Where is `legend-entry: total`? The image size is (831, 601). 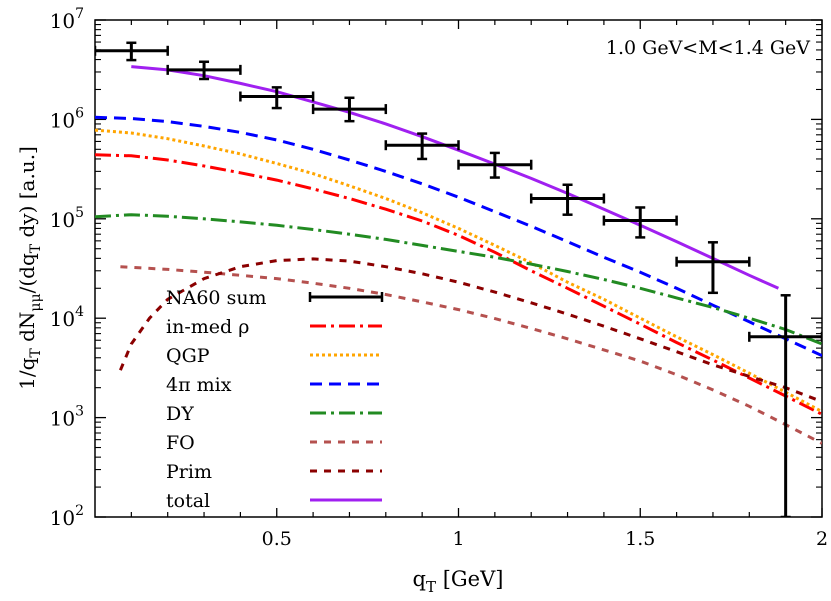 legend-entry: total is located at coordinates (274, 501).